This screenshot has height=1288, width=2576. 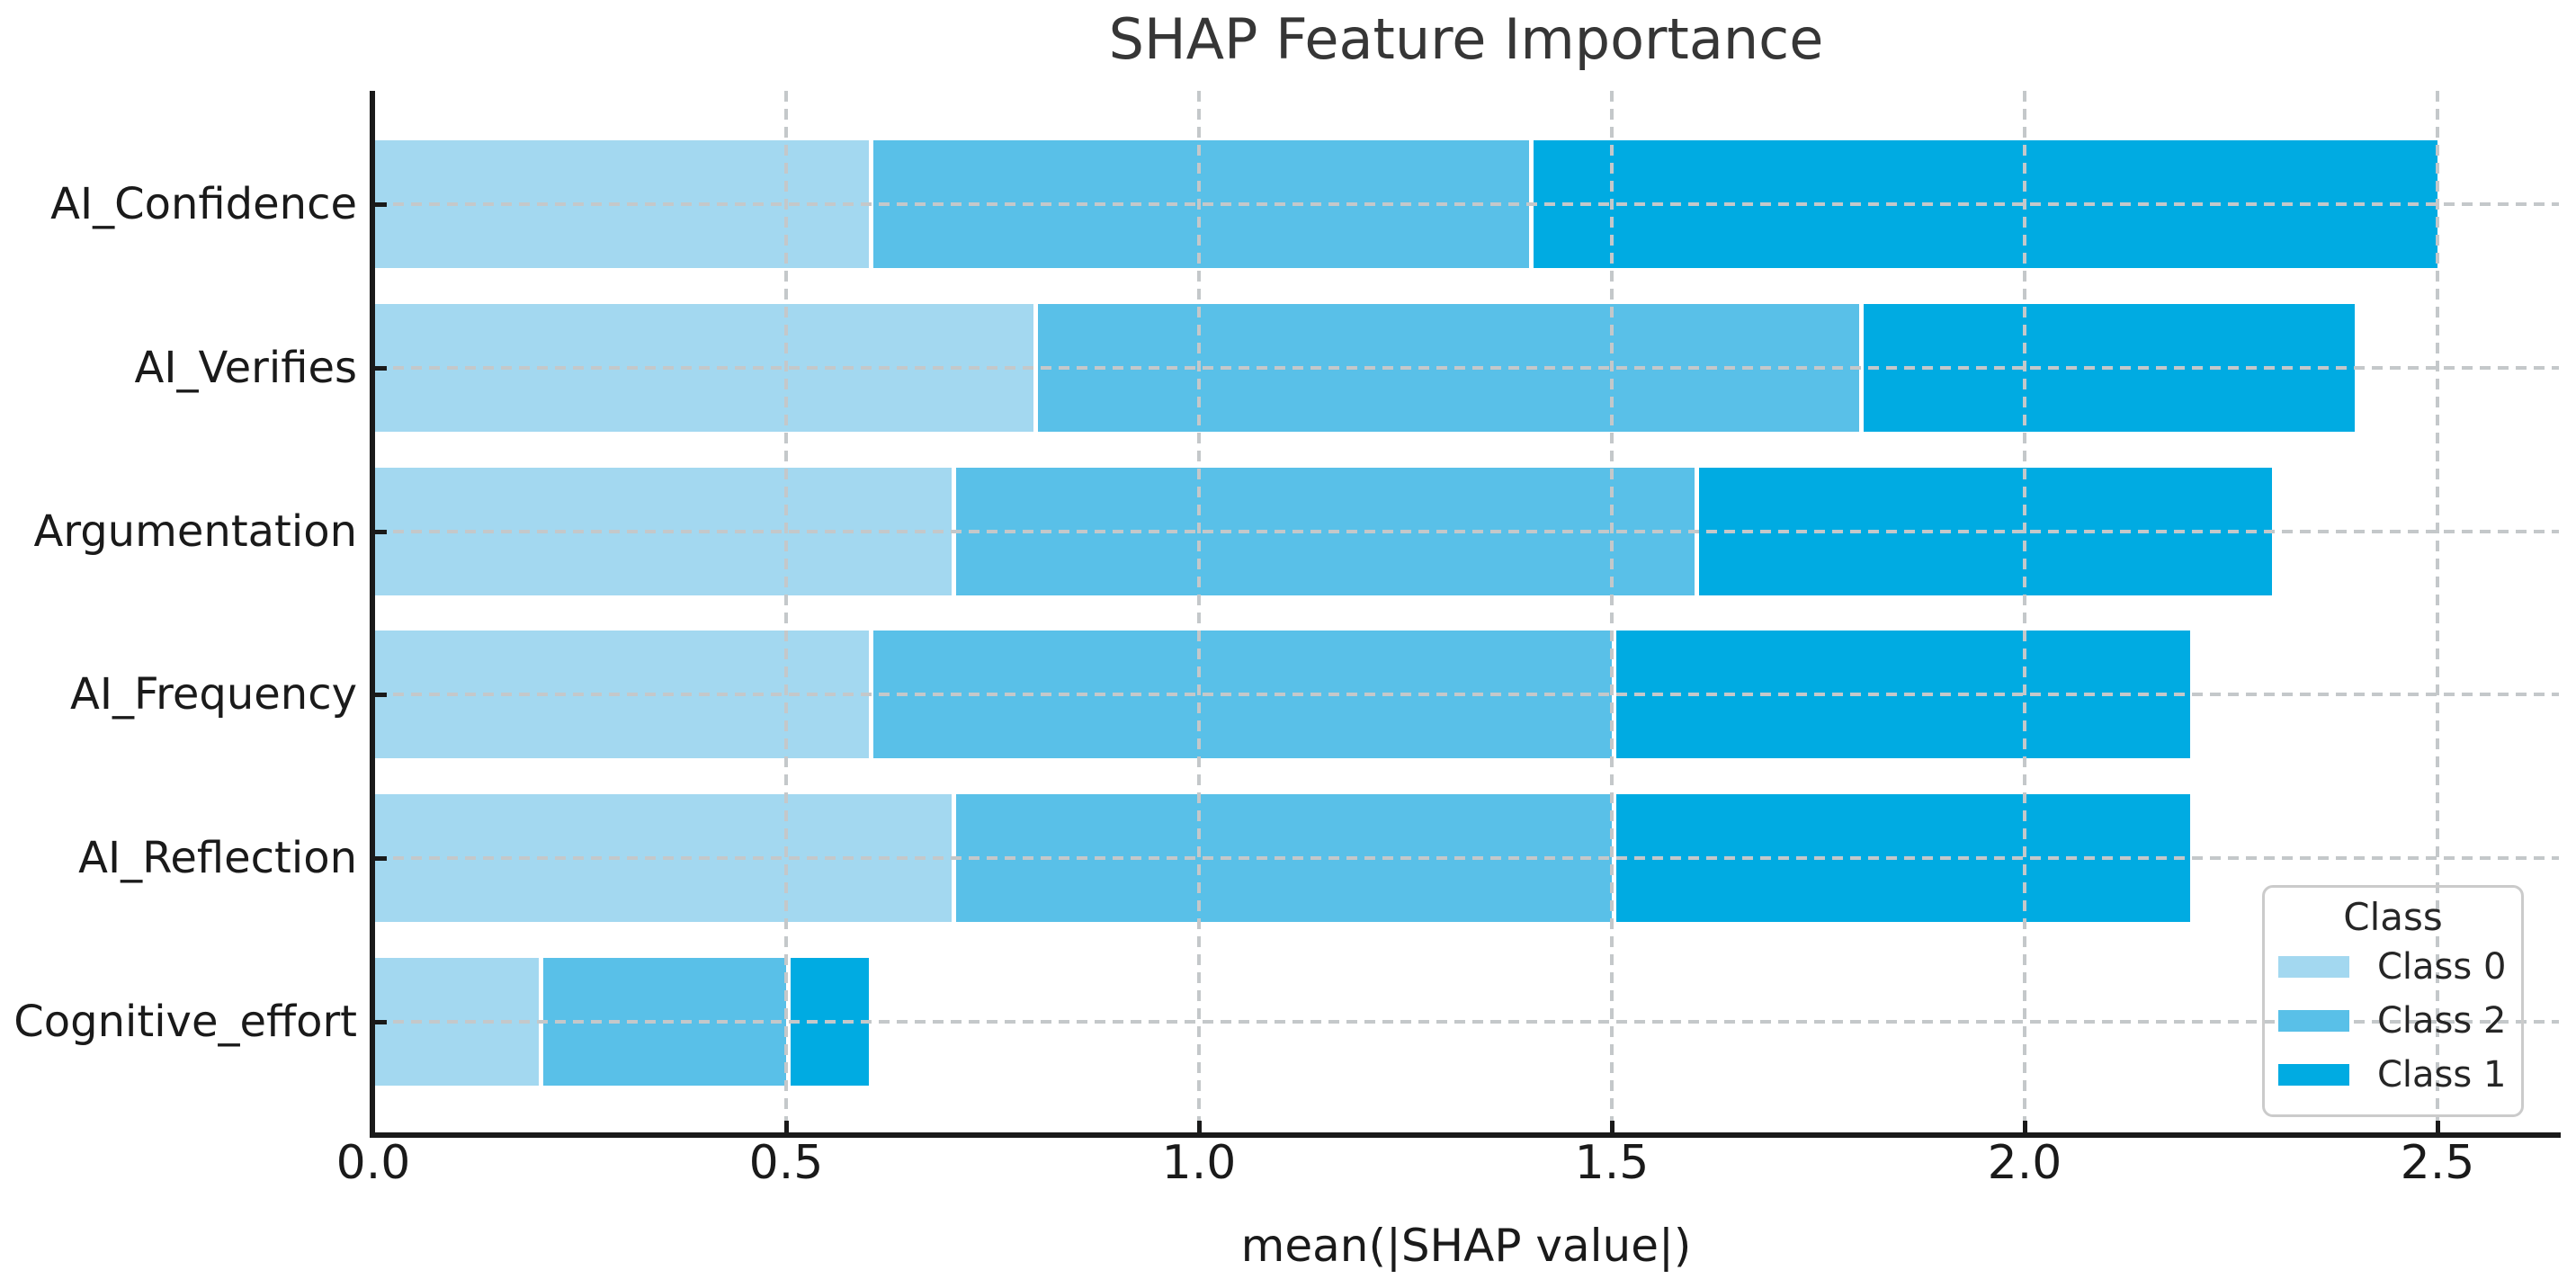 I want to click on x-tick-label: 0.0, so click(x=373, y=1163).